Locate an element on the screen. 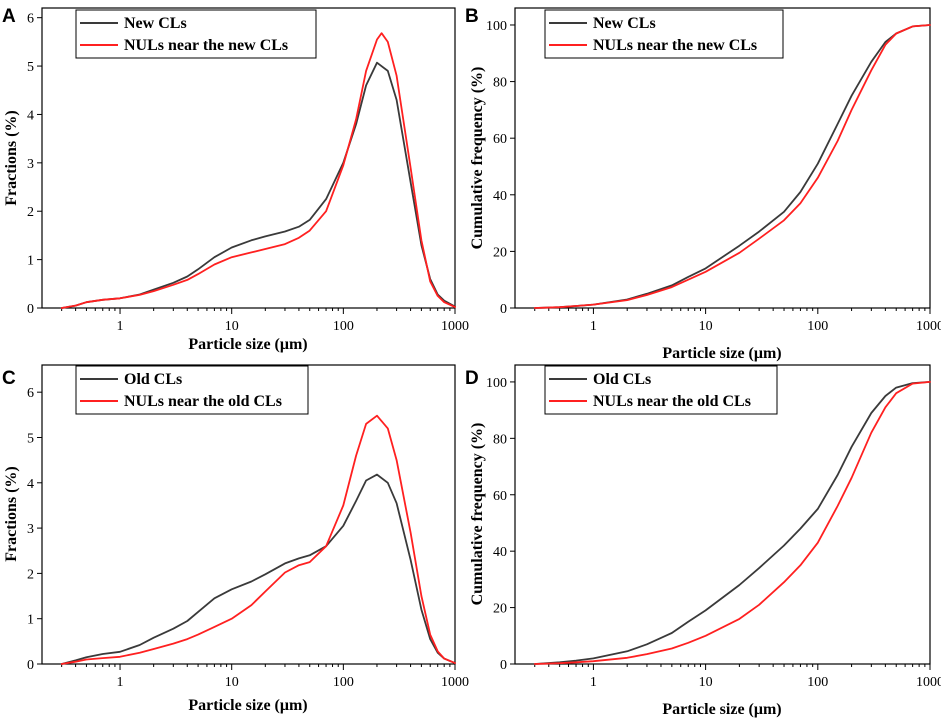  y-tick-label-b: 100 is located at coordinates (496, 26).